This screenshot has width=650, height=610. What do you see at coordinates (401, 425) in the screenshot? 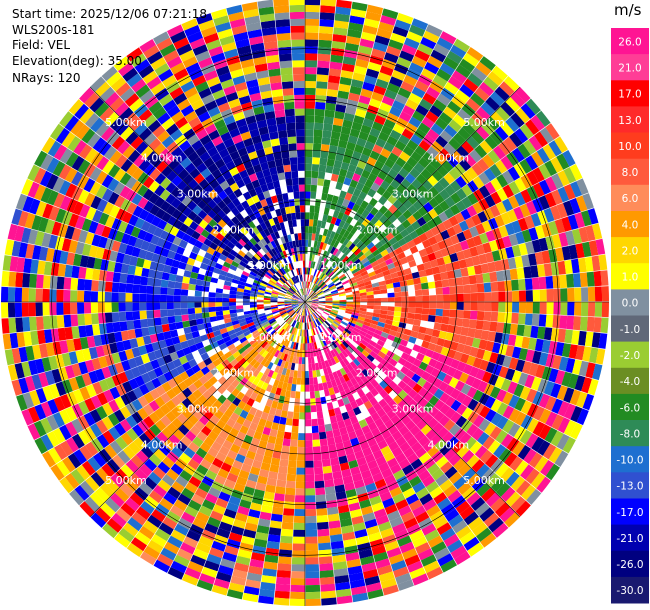
I see `ray` at bounding box center [401, 425].